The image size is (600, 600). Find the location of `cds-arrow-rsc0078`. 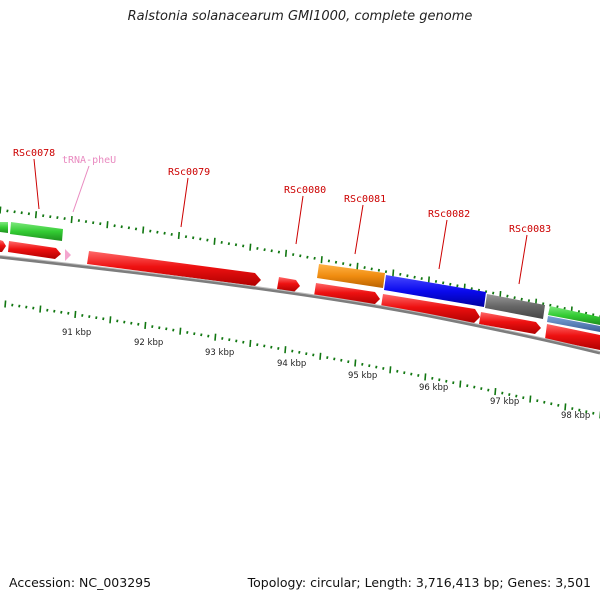

cds-arrow-rsc0078 is located at coordinates (34, 250).